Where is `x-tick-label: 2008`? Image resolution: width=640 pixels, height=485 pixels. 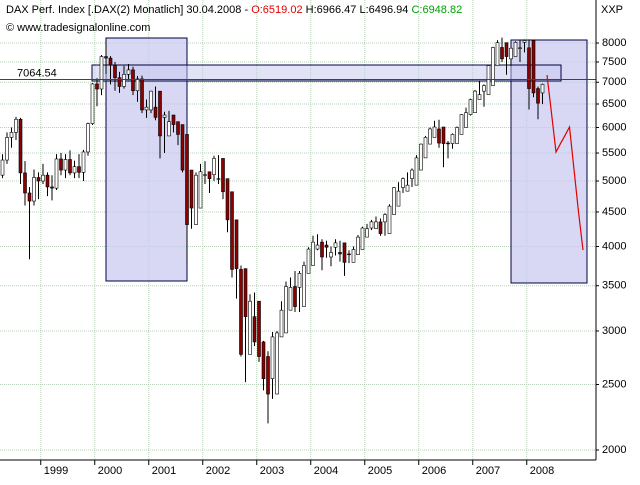 x-tick-label: 2008 is located at coordinates (542, 471).